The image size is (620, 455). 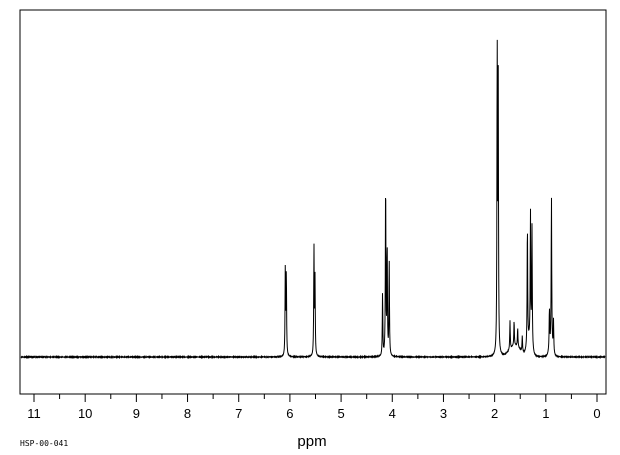 I want to click on x-axis-ticks: 11 10 9 8 7 6 5 4 3 2 1 0, so click(x=314, y=407).